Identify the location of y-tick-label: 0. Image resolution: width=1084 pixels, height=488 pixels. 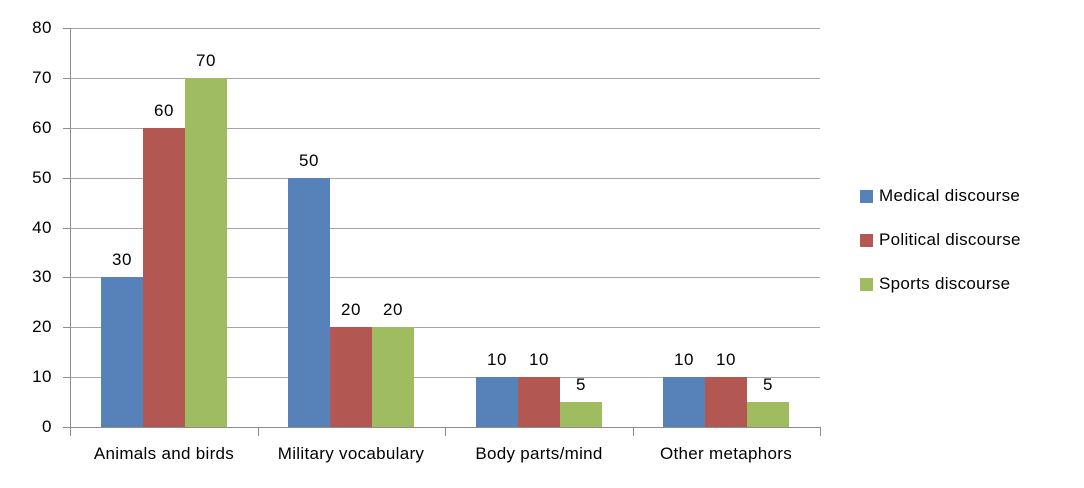
(47, 426).